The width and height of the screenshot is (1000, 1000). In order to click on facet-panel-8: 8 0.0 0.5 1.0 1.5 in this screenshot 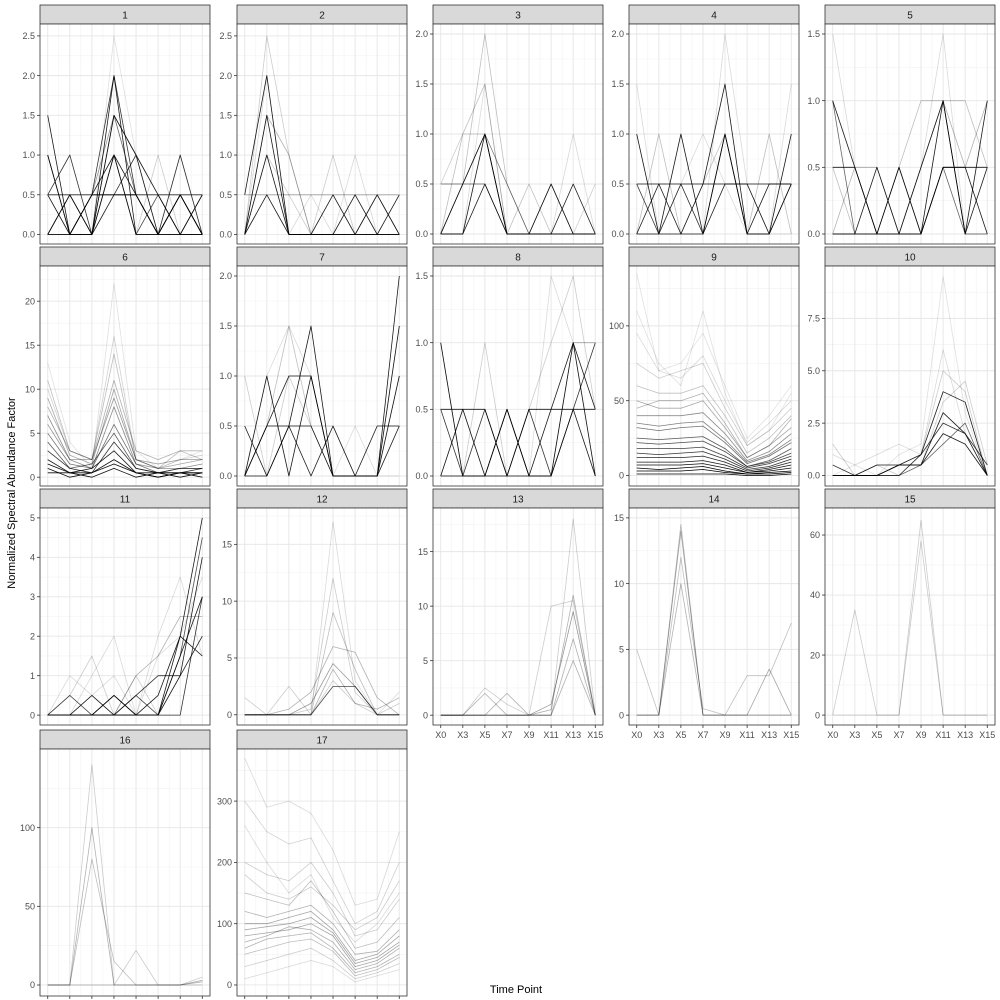, I will do `click(509, 366)`.